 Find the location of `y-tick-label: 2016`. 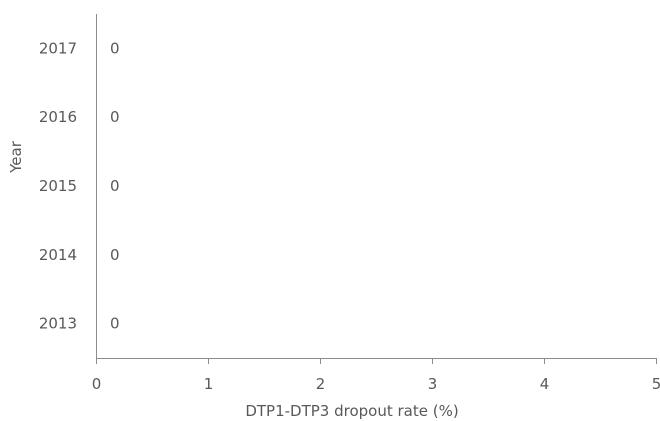

y-tick-label: 2016 is located at coordinates (58, 117).